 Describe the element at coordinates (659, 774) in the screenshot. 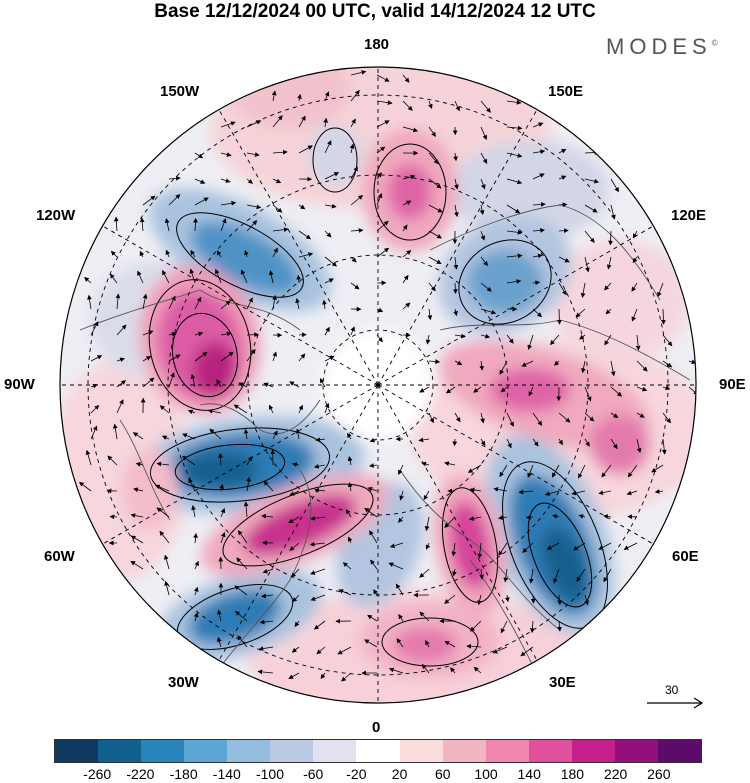

I see `colorbar-label: 260` at that location.